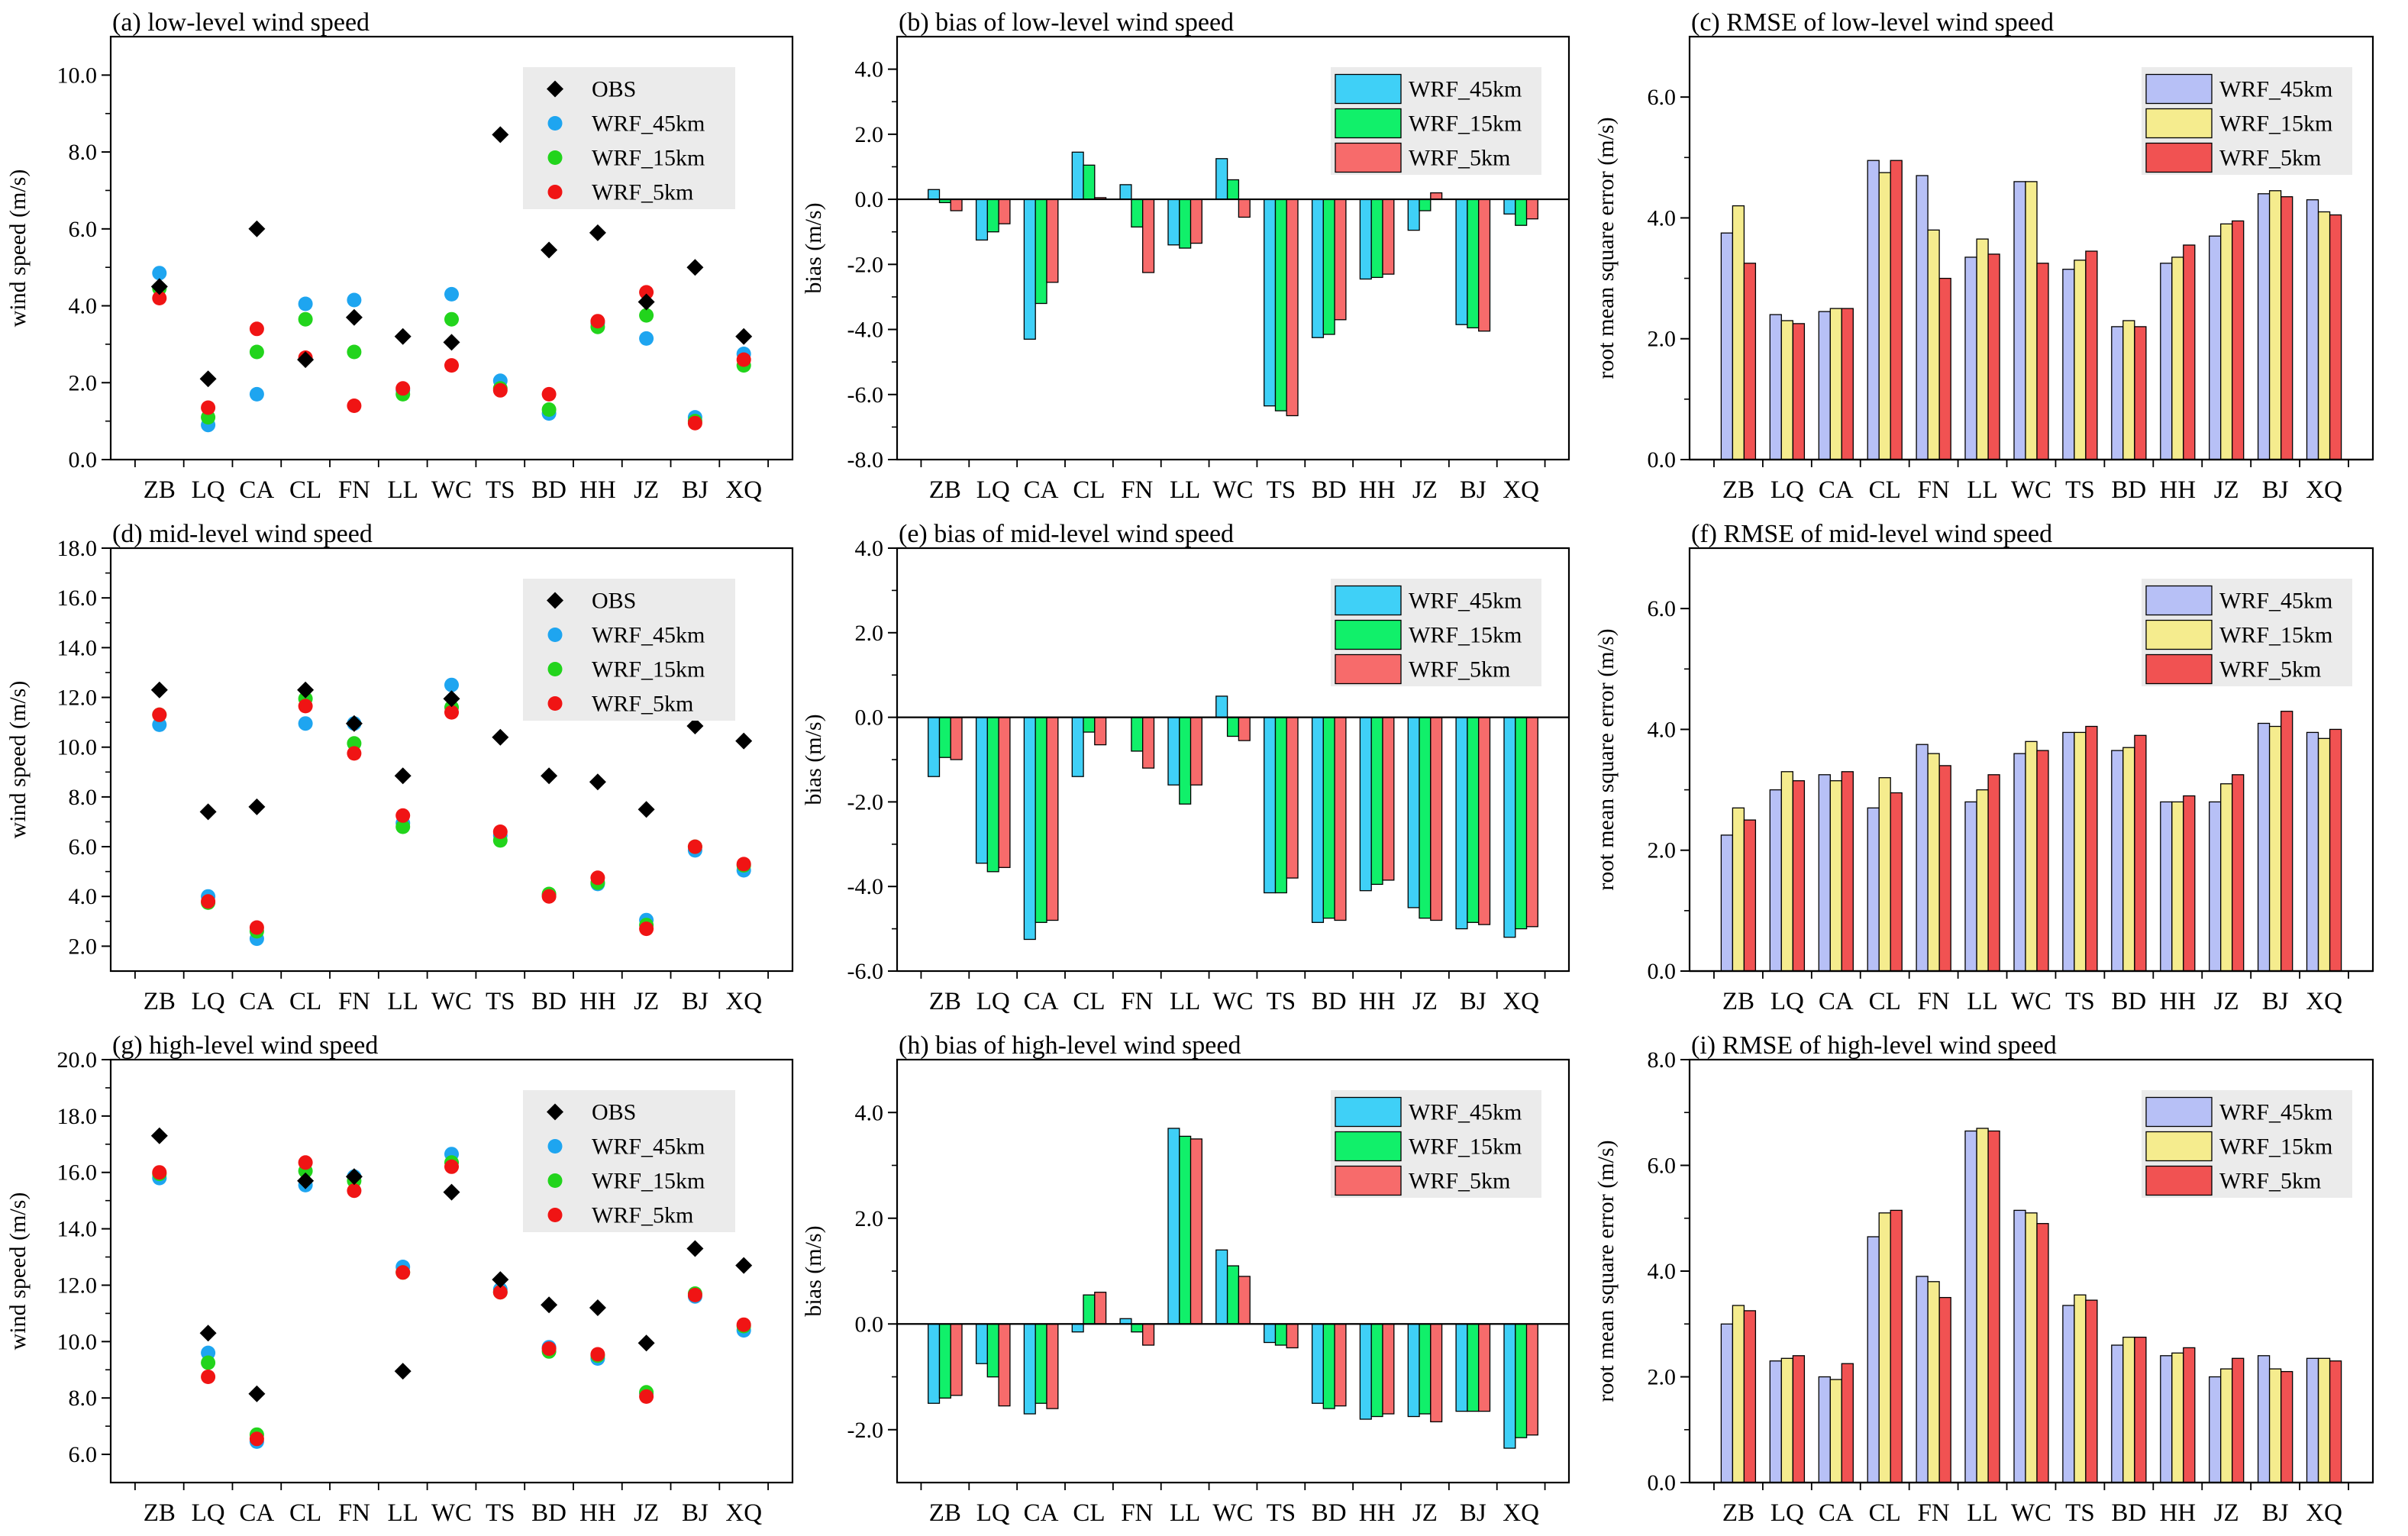 The height and width of the screenshot is (1536, 2408). Describe the element at coordinates (956, 1359) in the screenshot. I see `bar-WRF_5km-ZB` at that location.